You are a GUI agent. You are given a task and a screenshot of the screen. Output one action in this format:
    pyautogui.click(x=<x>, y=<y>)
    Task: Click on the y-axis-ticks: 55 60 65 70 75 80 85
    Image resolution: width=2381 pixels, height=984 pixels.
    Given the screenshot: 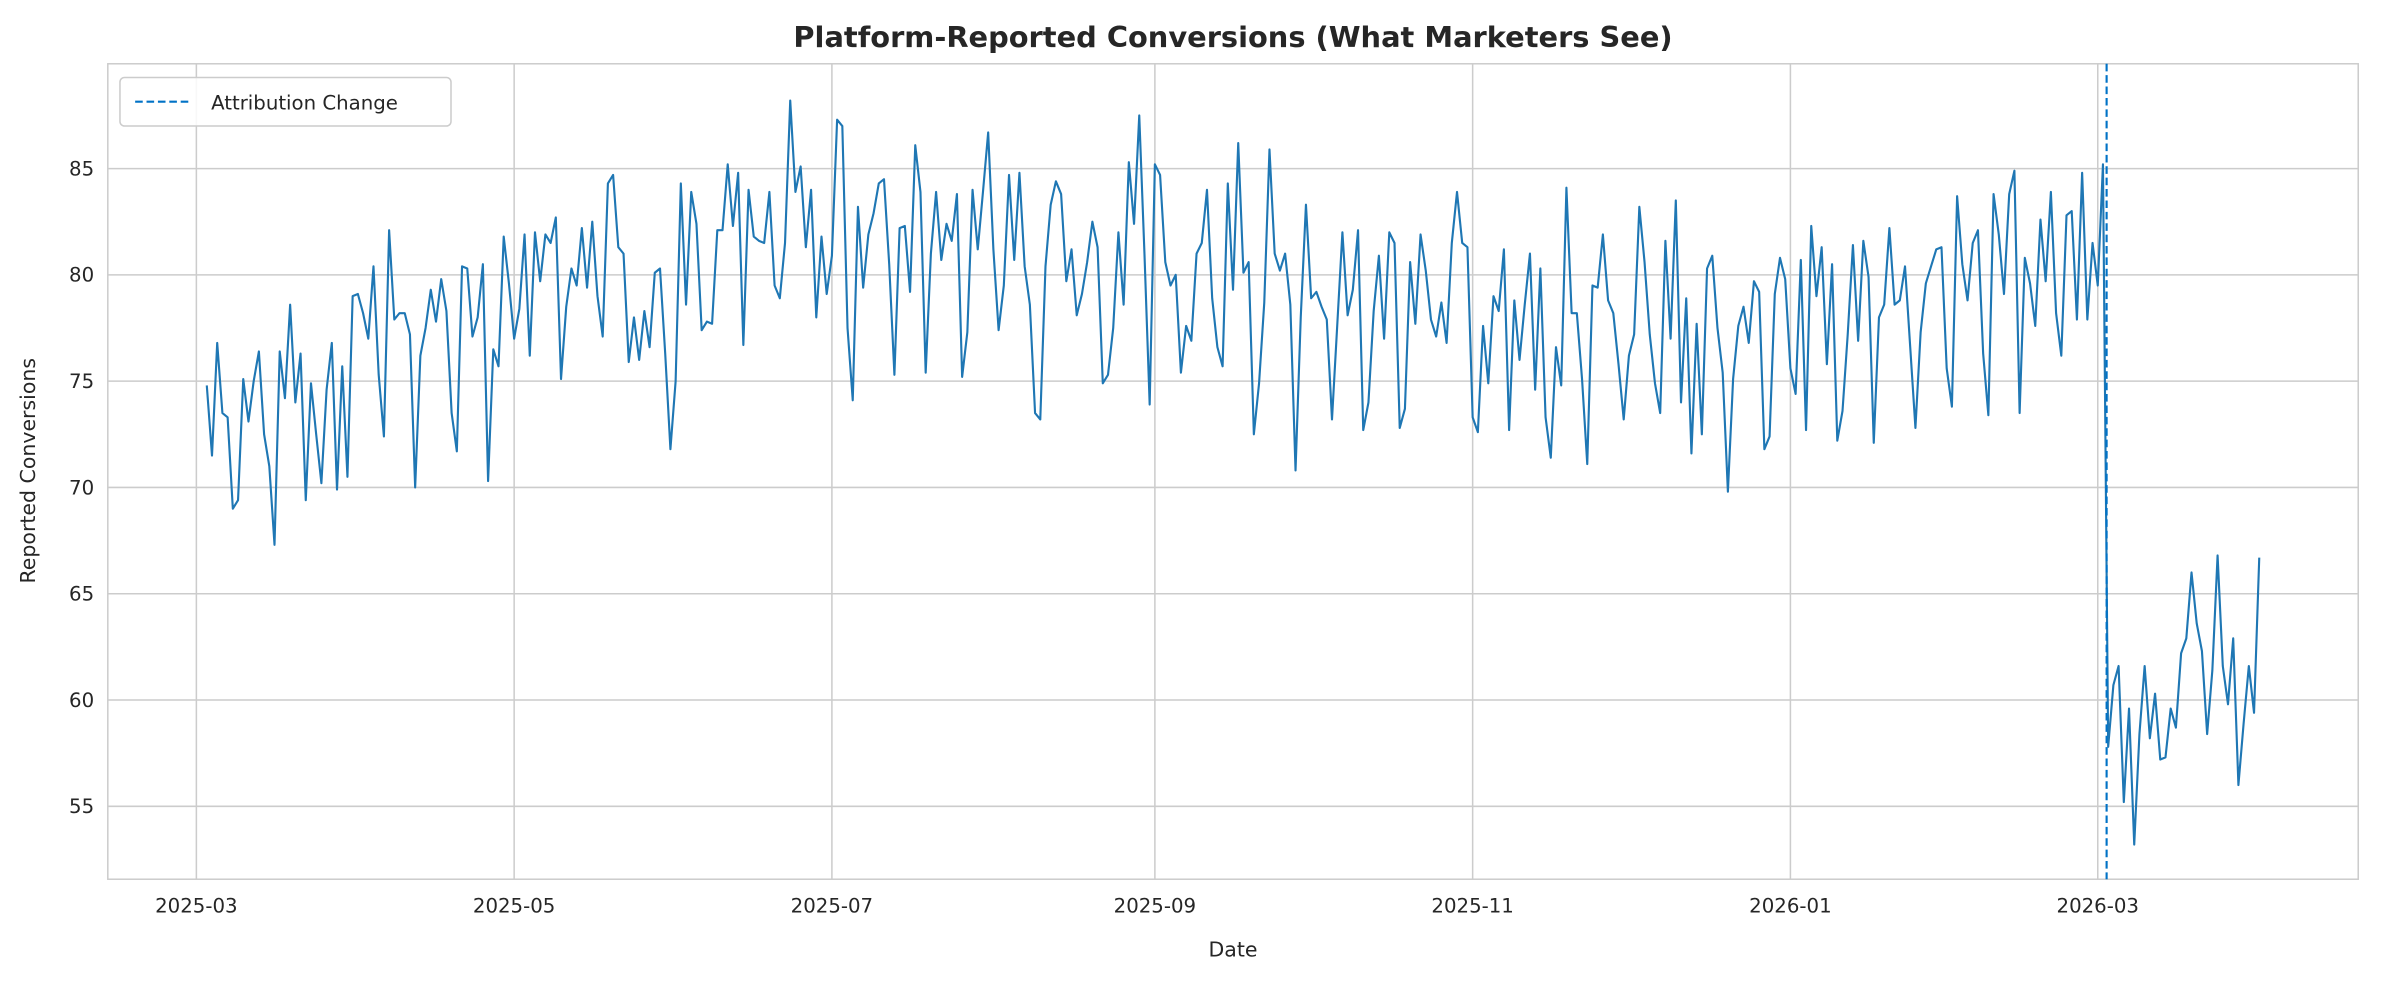 What is the action you would take?
    pyautogui.click(x=81, y=487)
    